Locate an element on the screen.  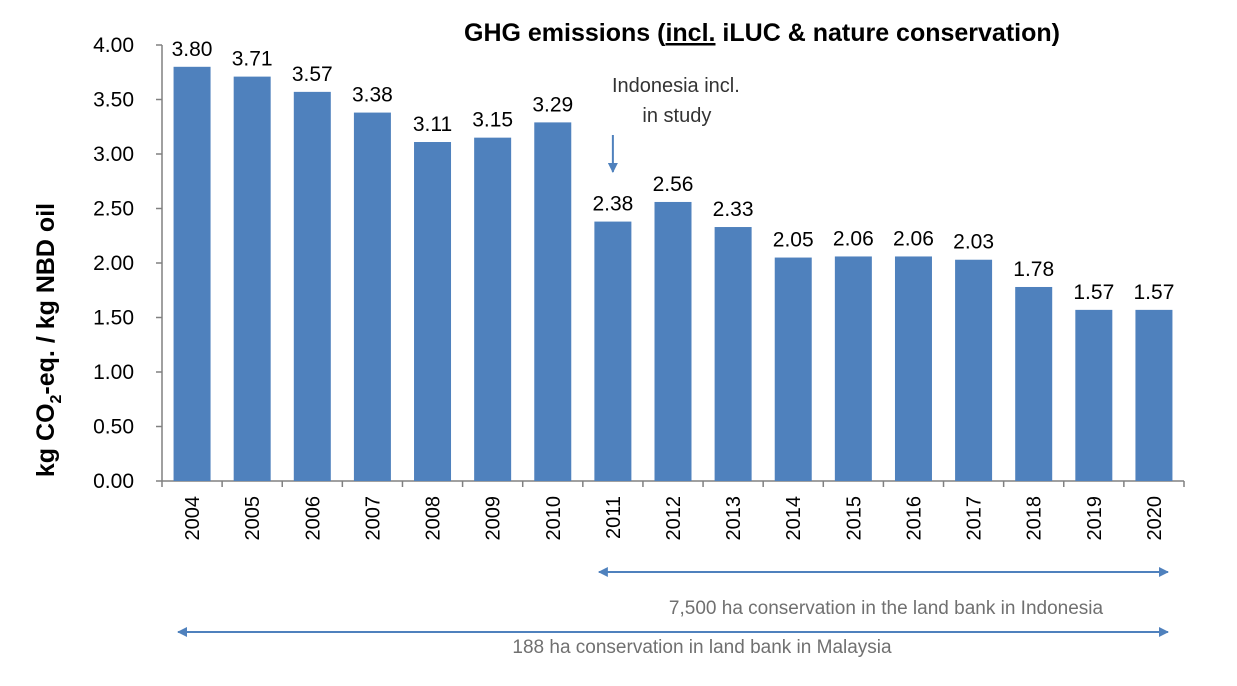
x-tick-label: 2014 is located at coordinates (794, 518).